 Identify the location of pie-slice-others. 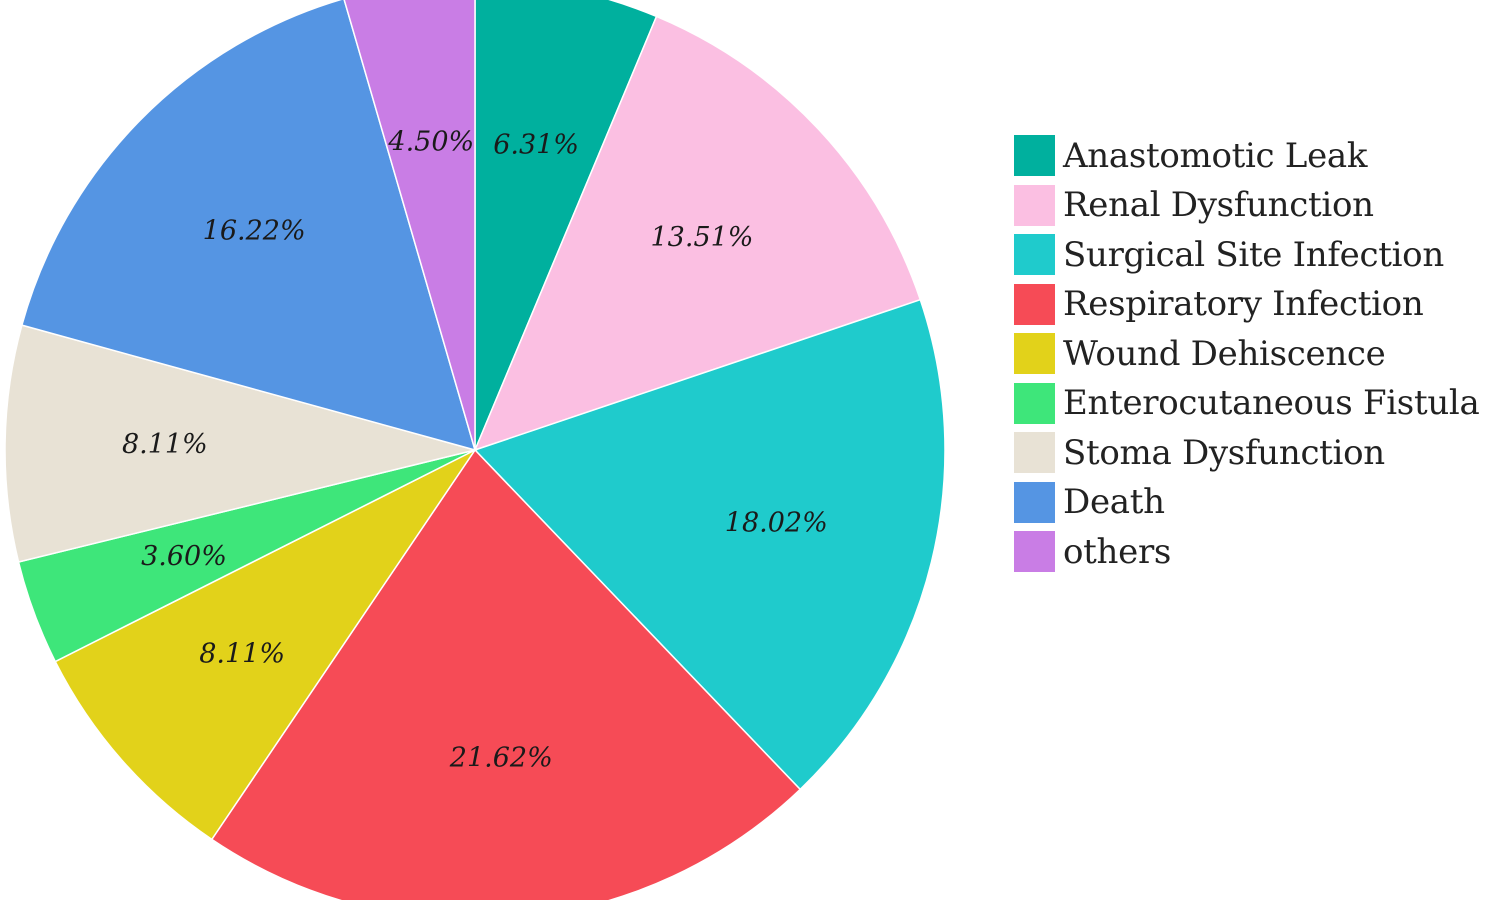
(409, 225).